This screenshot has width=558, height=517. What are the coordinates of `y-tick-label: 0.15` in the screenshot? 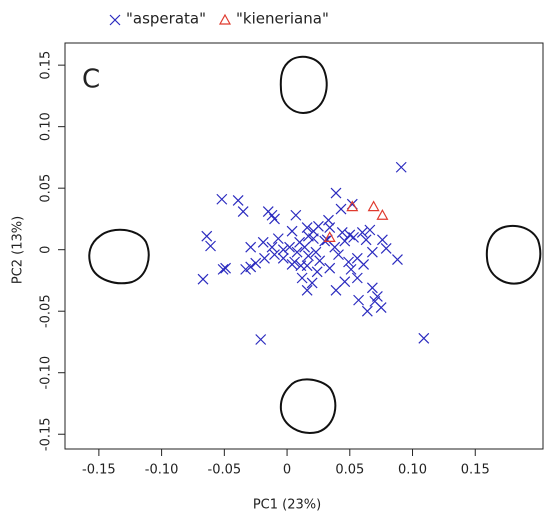 It's located at (46, 65).